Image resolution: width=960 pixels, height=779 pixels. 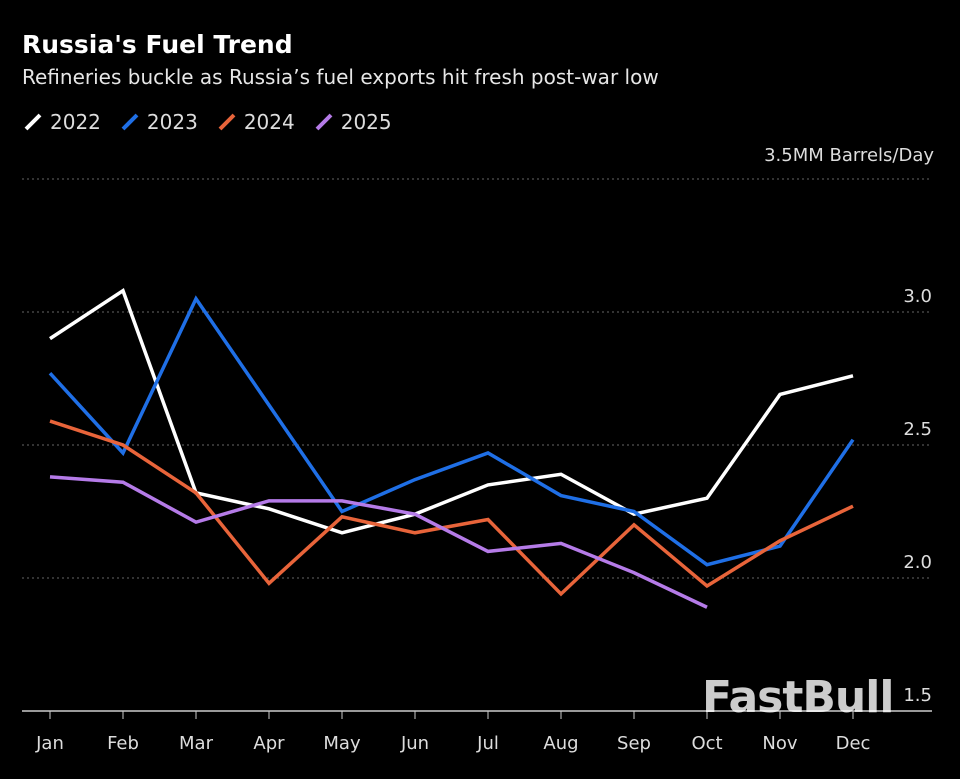 I want to click on legend-item-2023: 2023, so click(x=158, y=122).